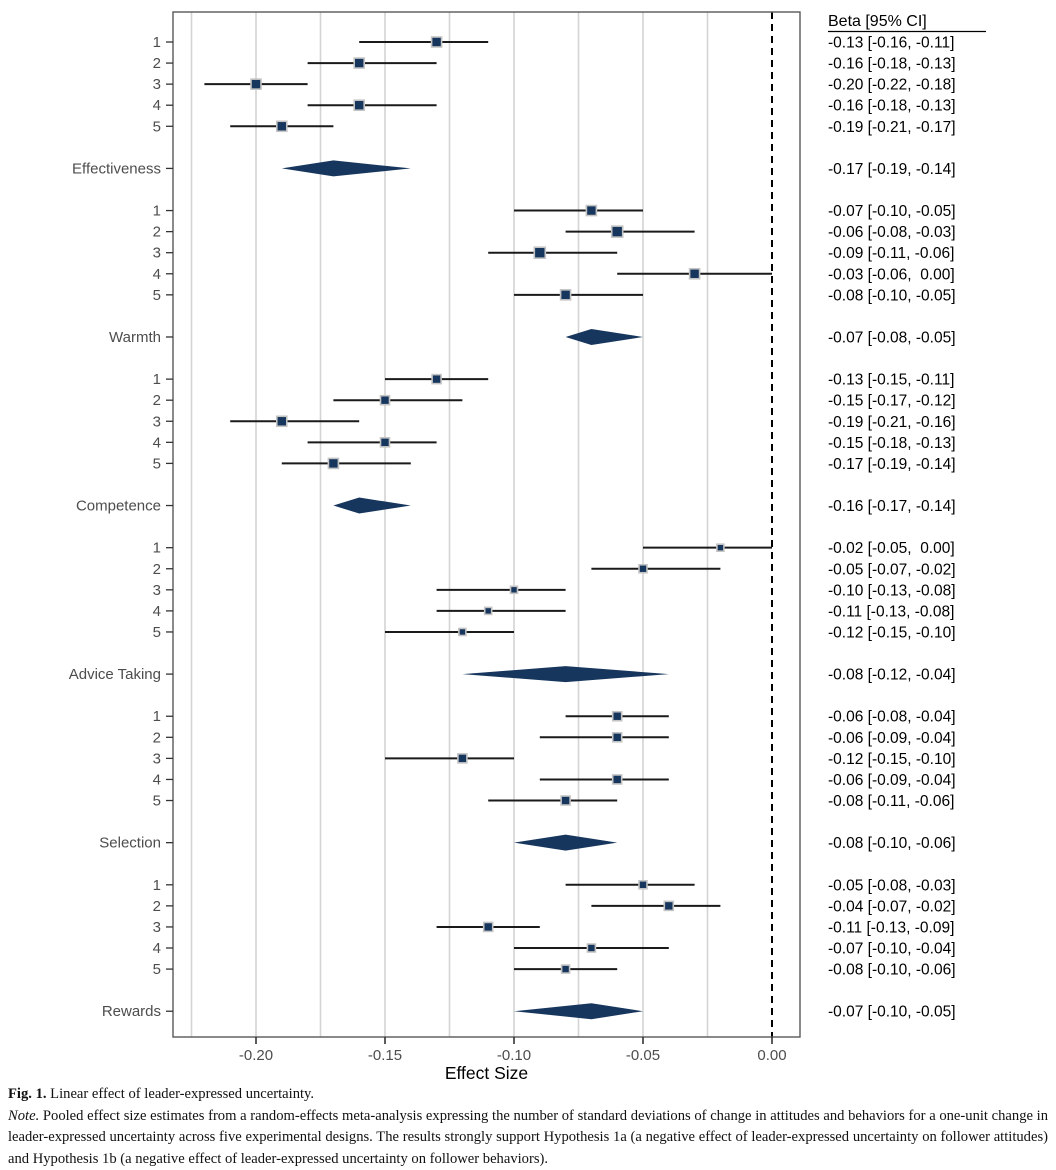  What do you see at coordinates (554, 212) in the screenshot?
I see `forest-study-row: 1 -0.07 [-0.10, -0.05]` at bounding box center [554, 212].